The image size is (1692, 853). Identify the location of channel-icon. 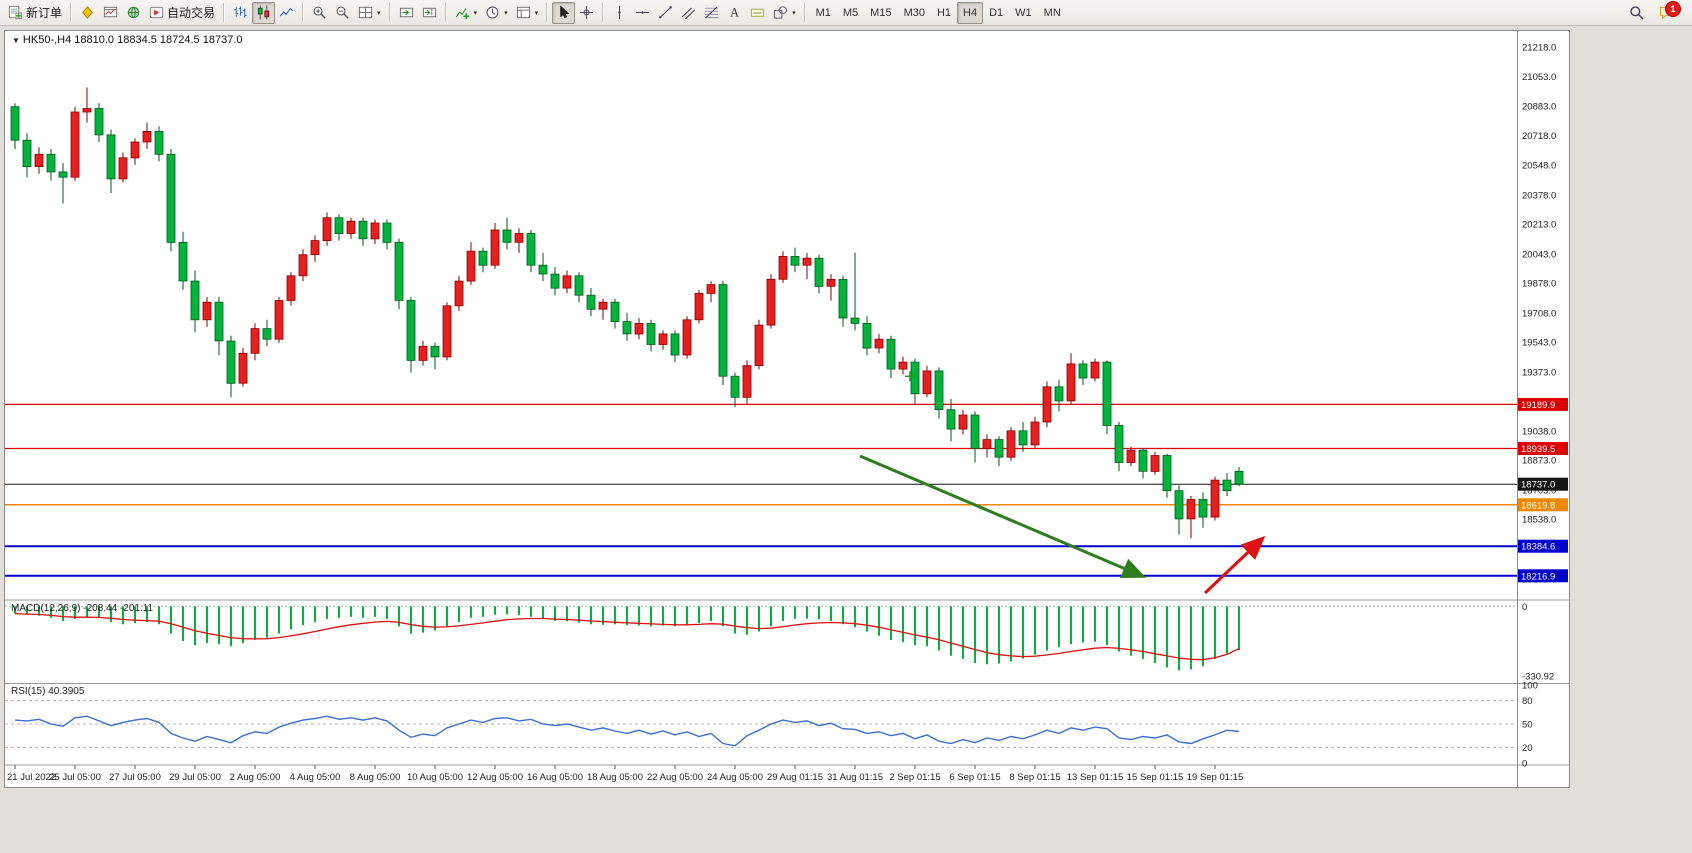
(688, 13).